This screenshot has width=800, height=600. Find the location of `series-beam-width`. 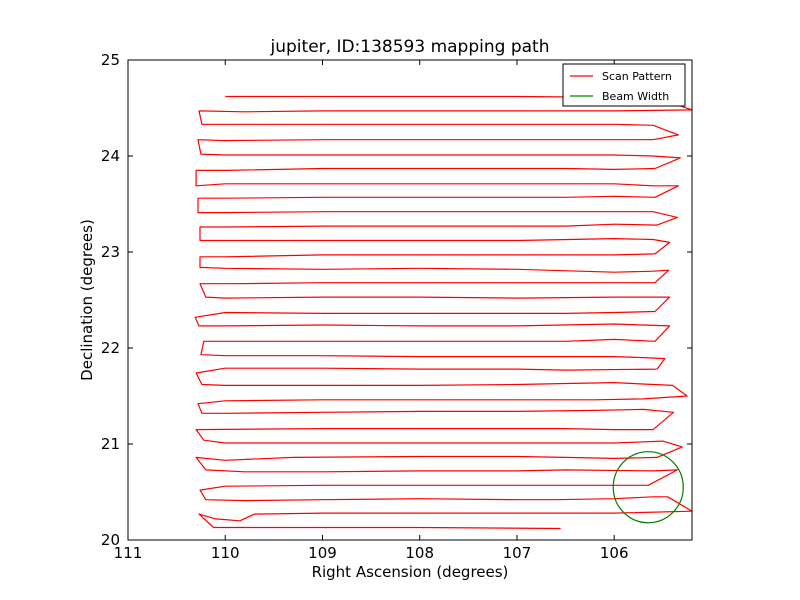

series-beam-width is located at coordinates (648, 487).